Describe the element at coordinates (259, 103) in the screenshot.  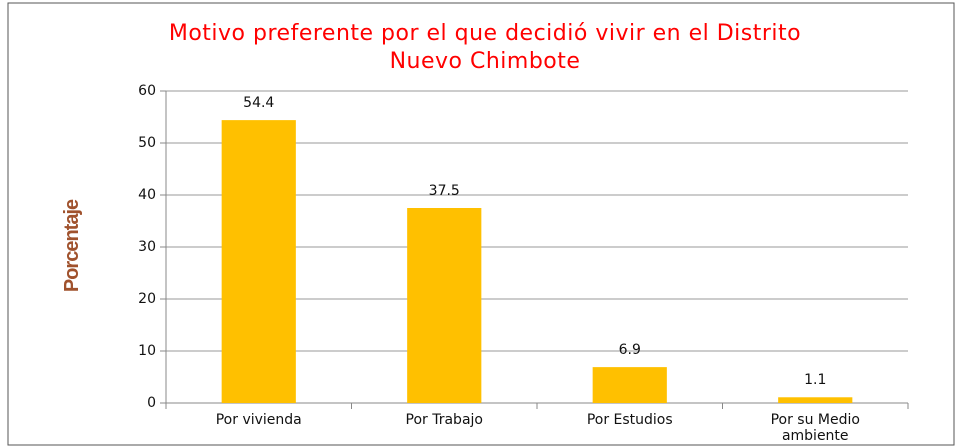
I see `data-label: 54.4` at that location.